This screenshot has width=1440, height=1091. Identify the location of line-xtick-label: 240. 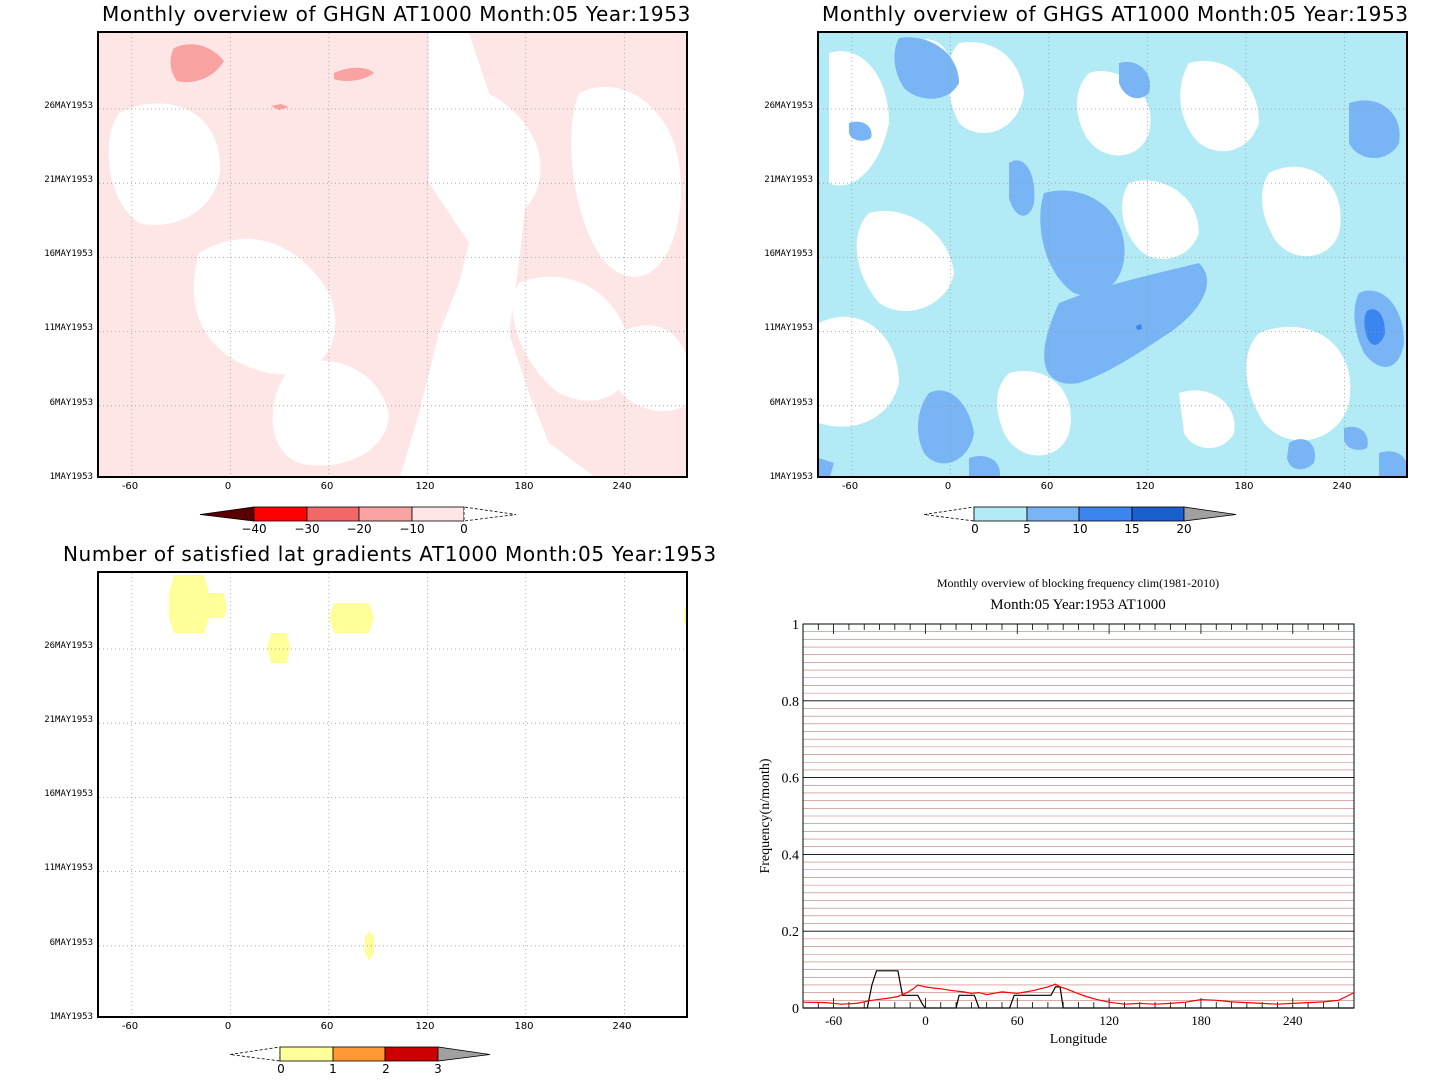
(1293, 1020).